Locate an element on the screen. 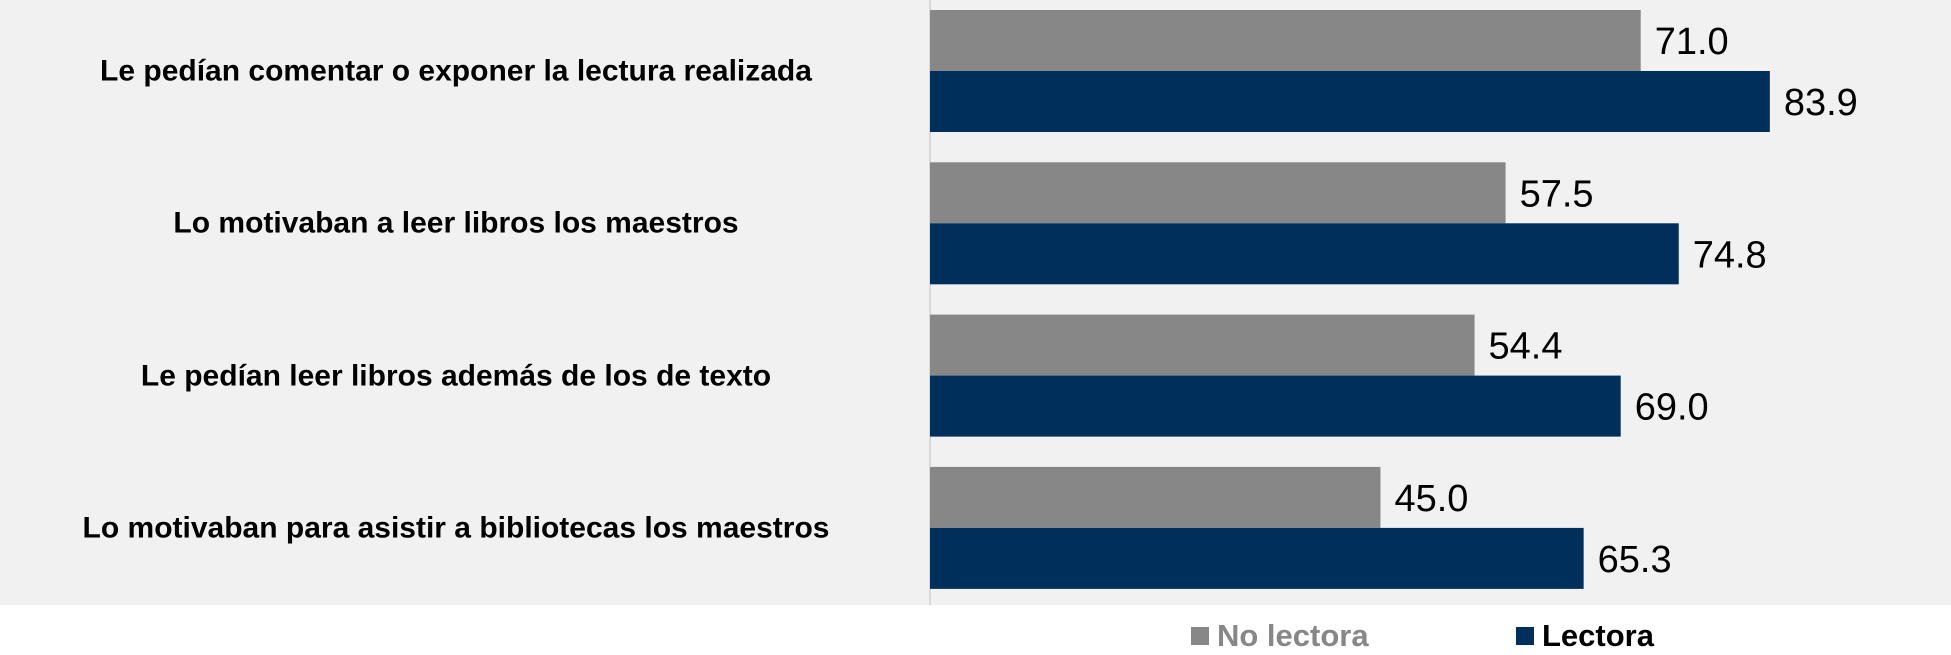  data-label-lectora: 69.0 is located at coordinates (1672, 408).